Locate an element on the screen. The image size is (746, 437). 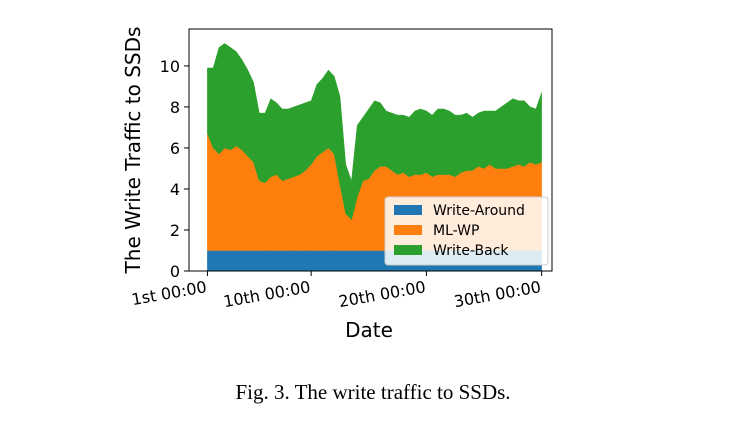
y-tick-label: 10 is located at coordinates (170, 66).